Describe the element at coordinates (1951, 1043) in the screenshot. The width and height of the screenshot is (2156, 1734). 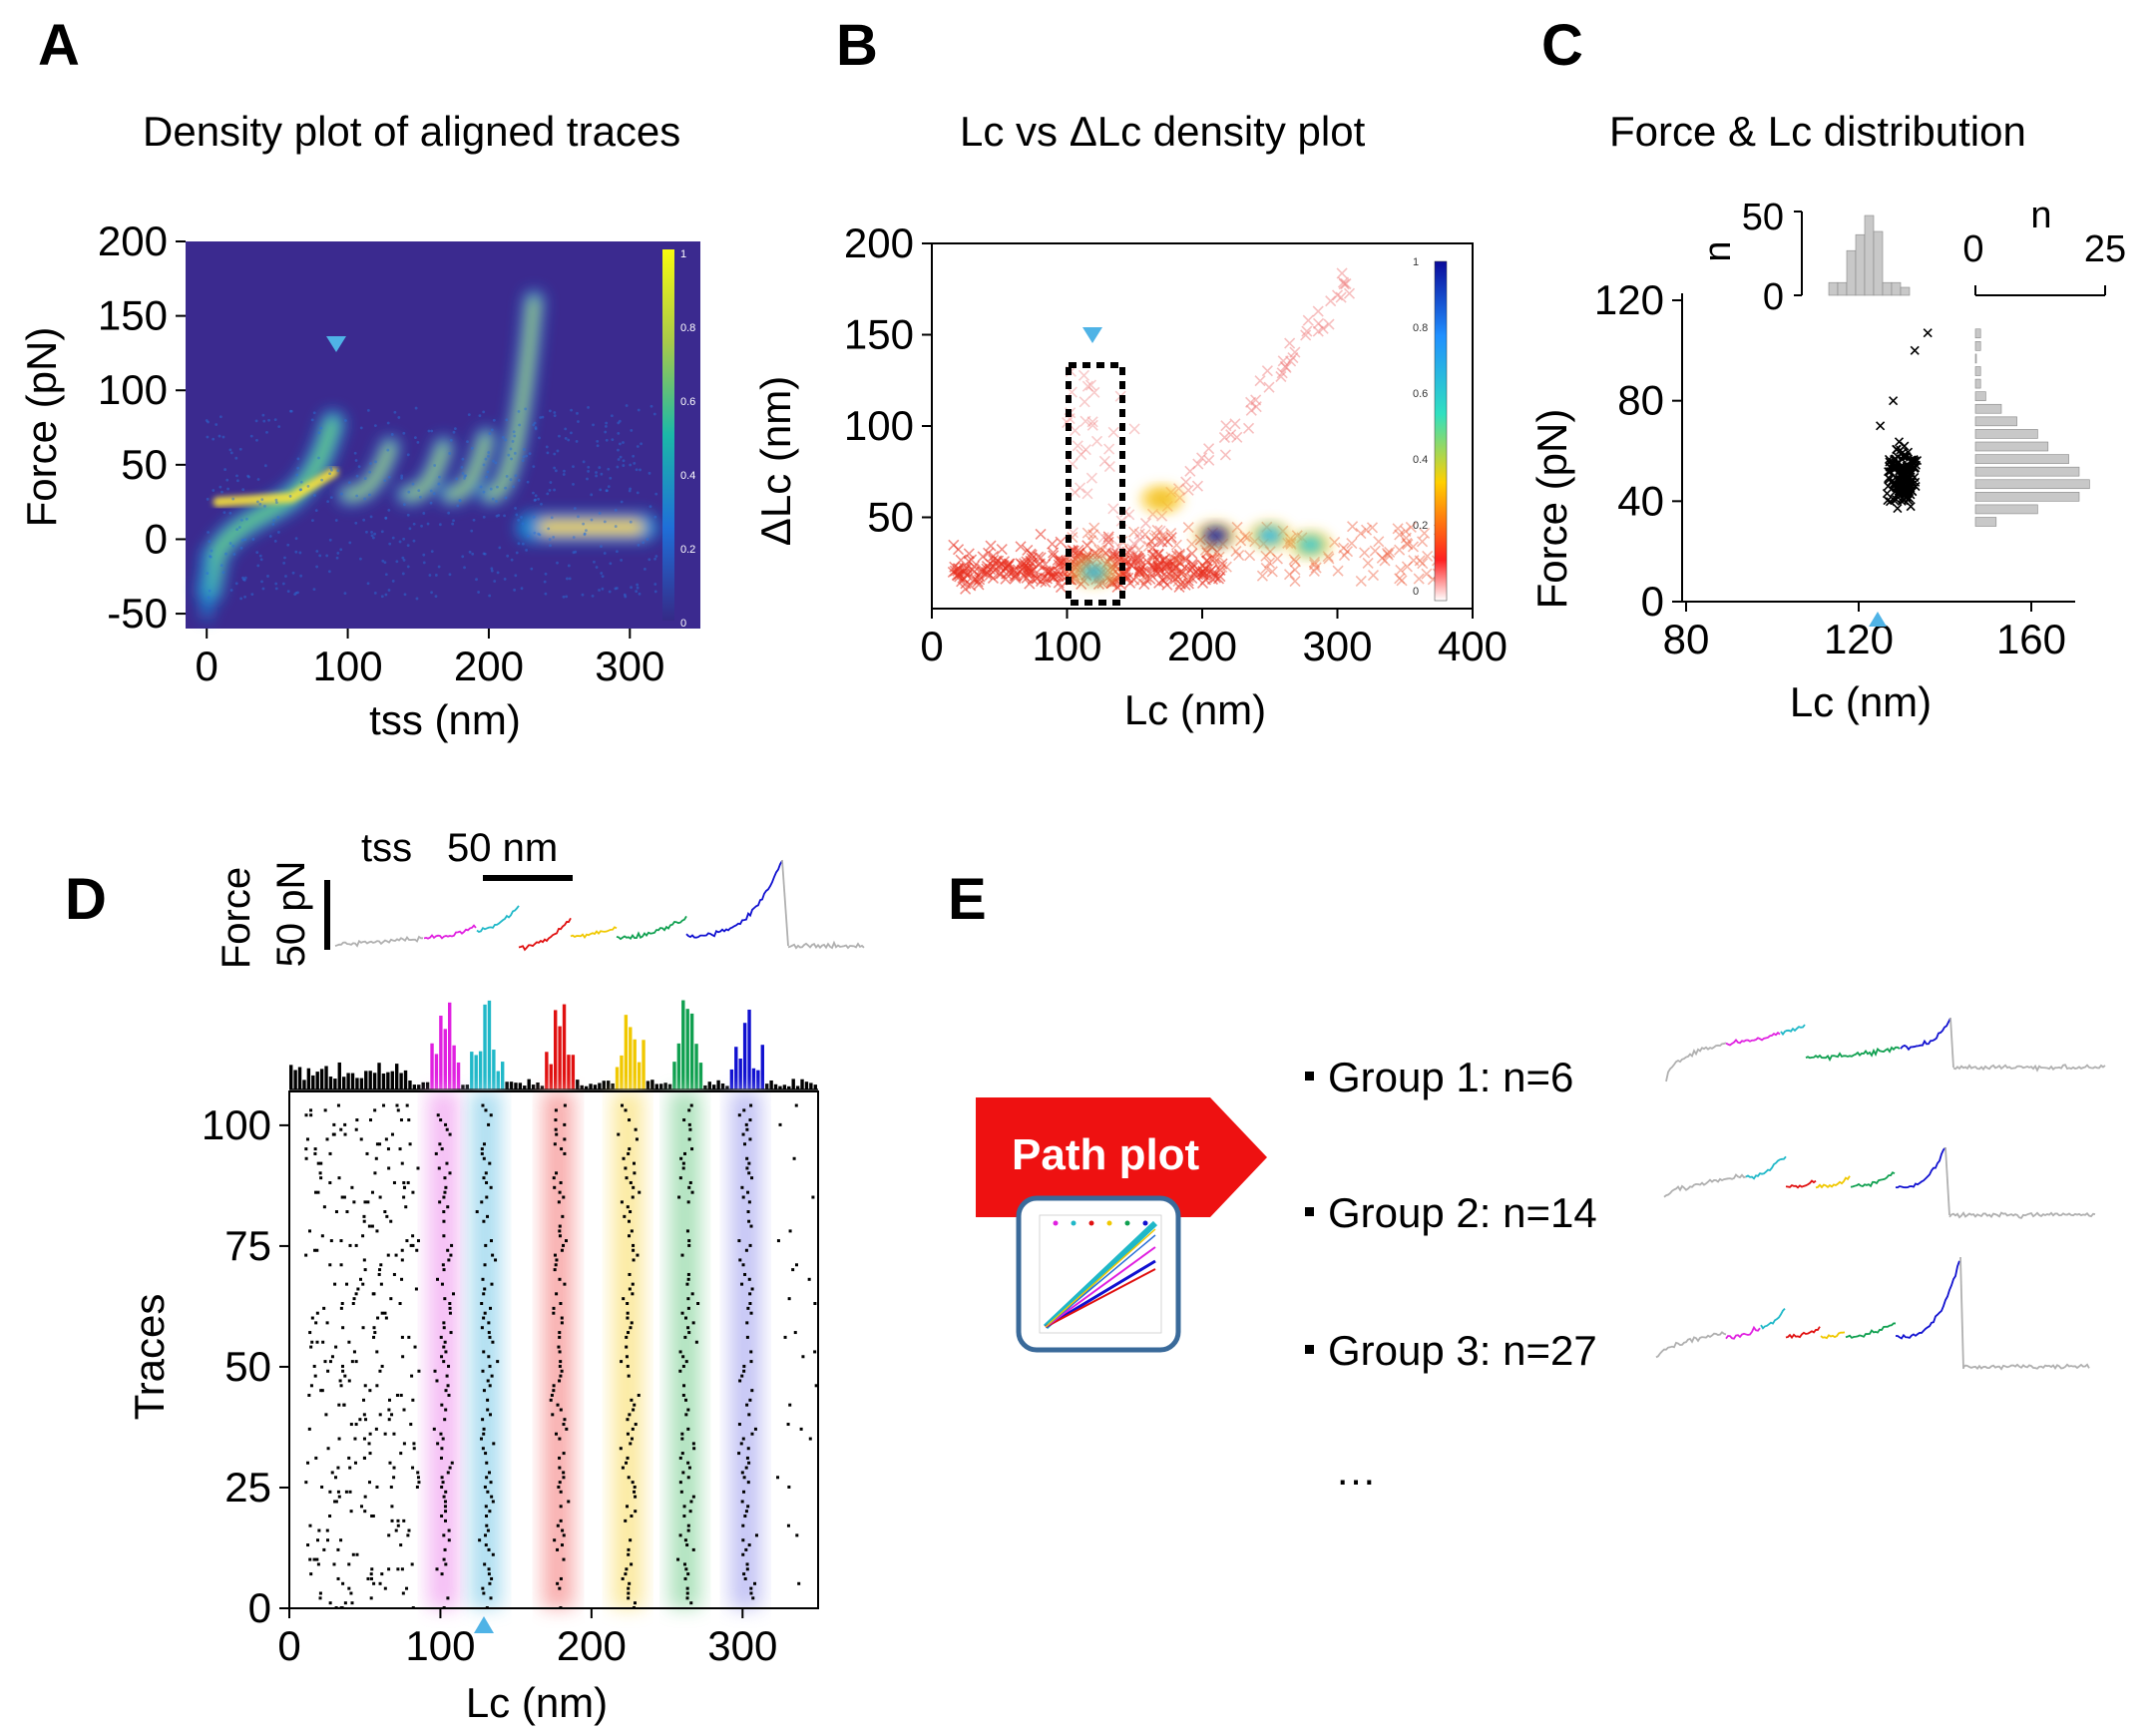
I see `trace-drop` at that location.